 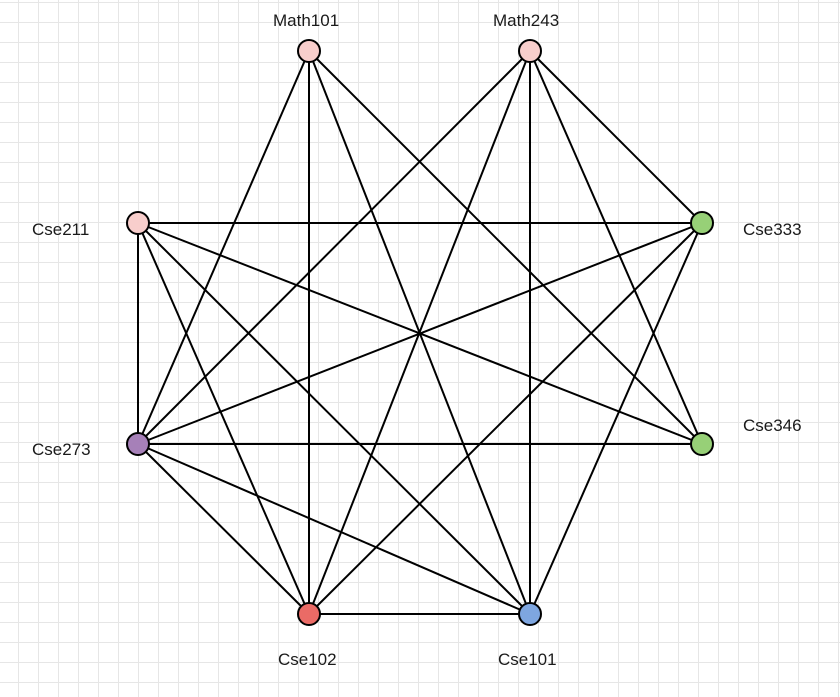 I want to click on edge-math243-cse346, so click(x=616, y=247).